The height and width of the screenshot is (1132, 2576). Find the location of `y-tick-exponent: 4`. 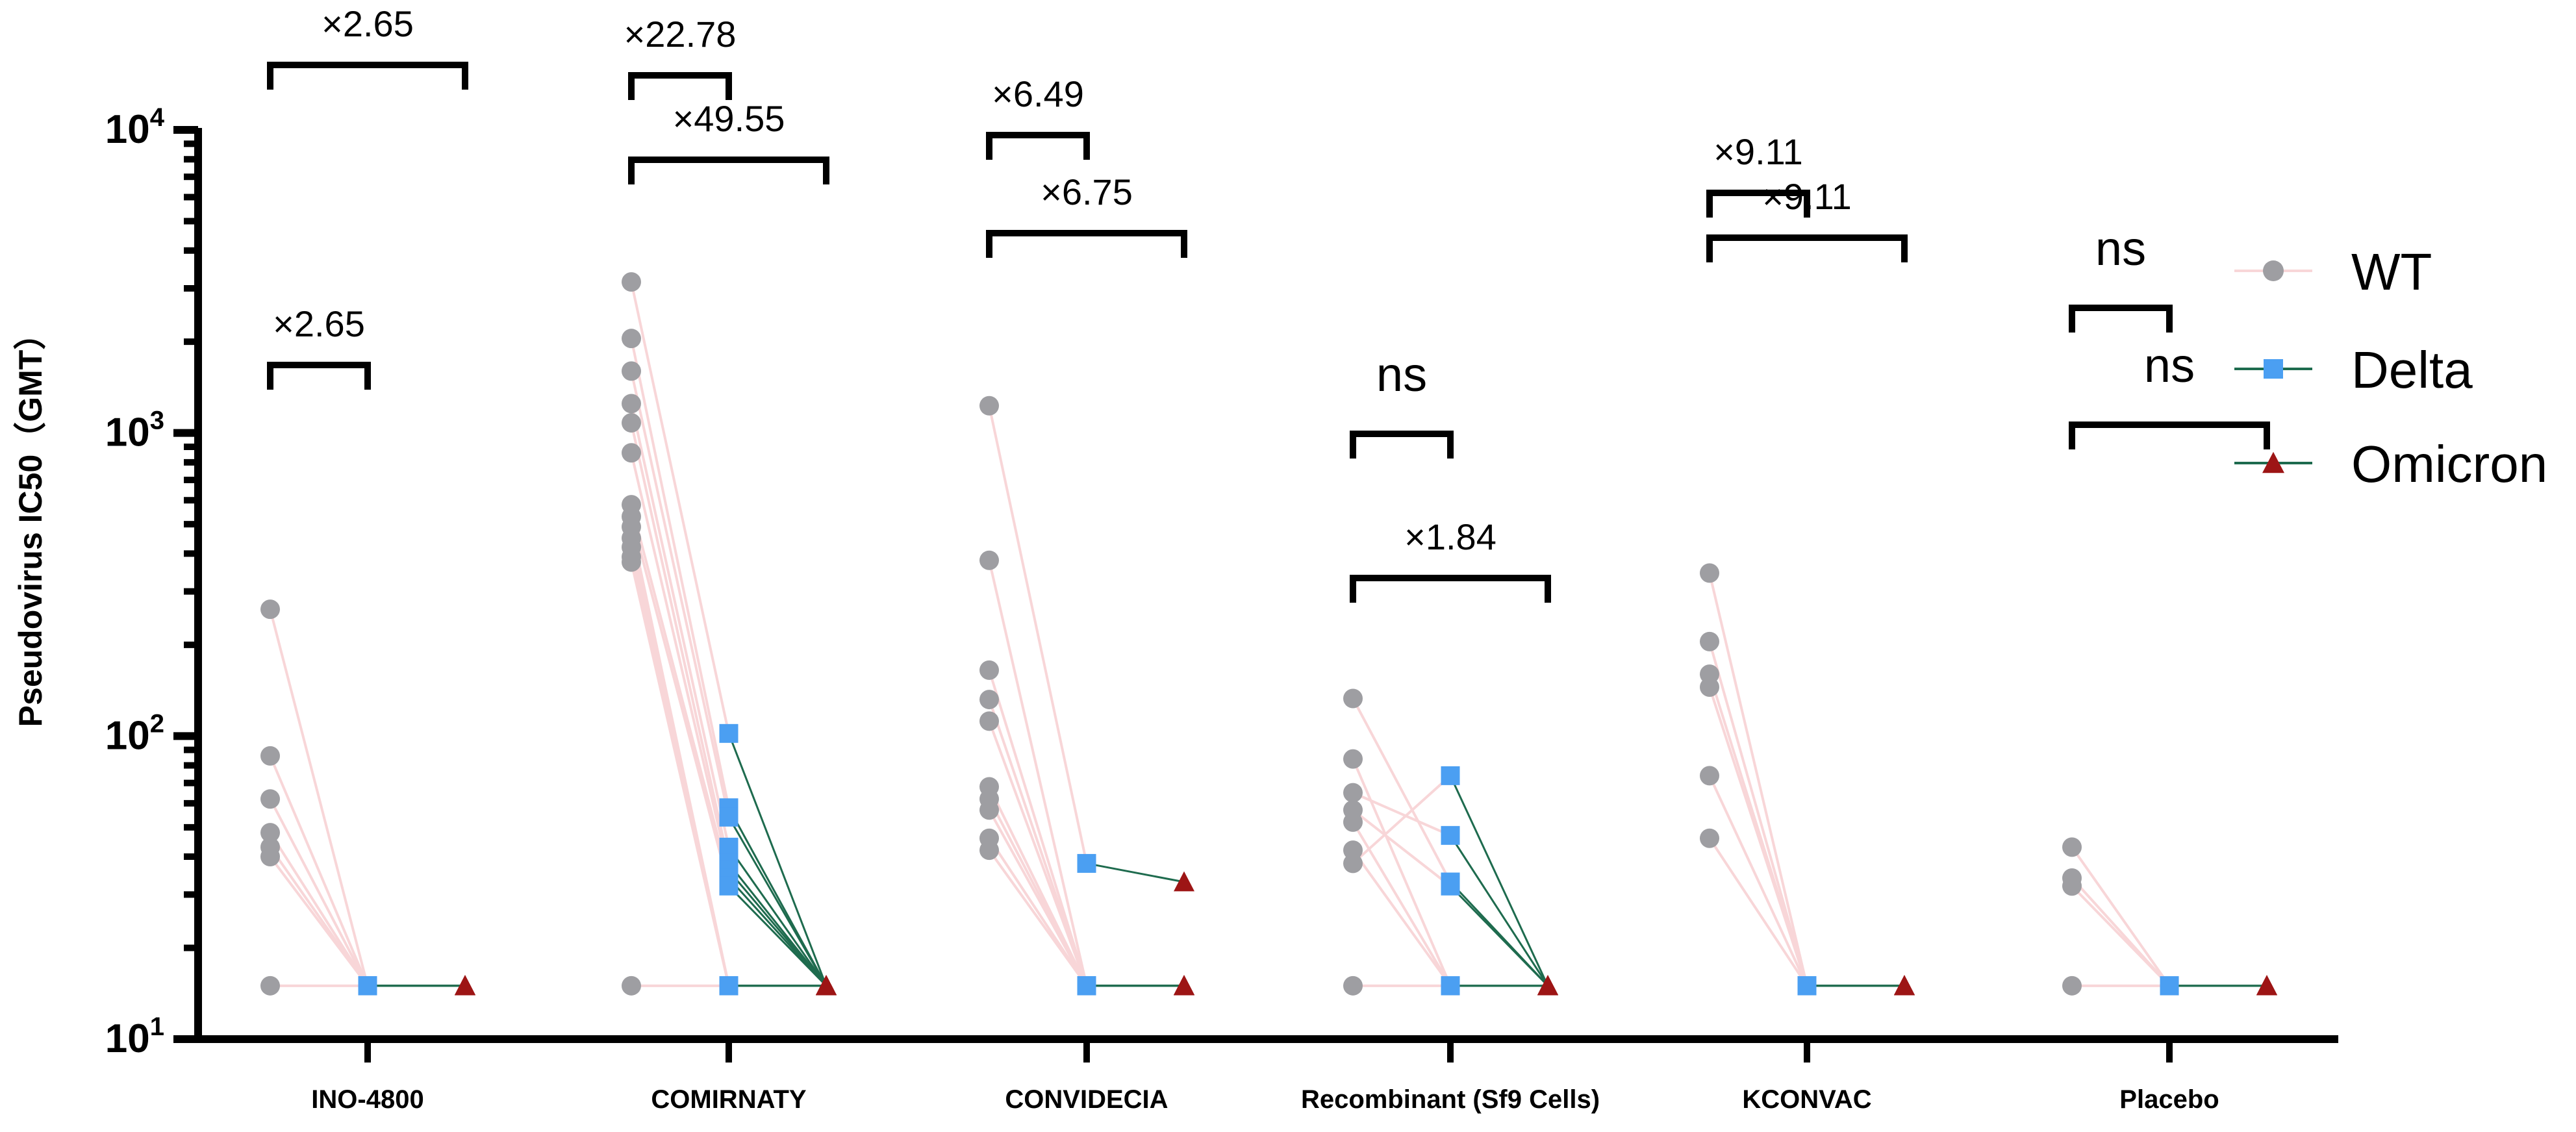

y-tick-exponent: 4 is located at coordinates (158, 117).